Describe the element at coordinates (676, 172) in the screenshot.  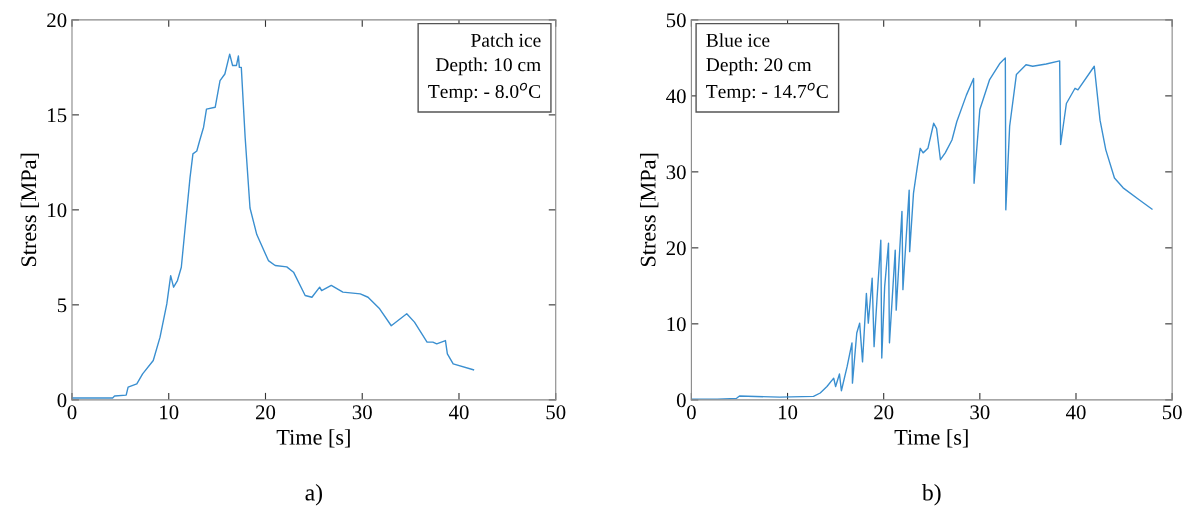
I see `y-tick-label: 30` at that location.